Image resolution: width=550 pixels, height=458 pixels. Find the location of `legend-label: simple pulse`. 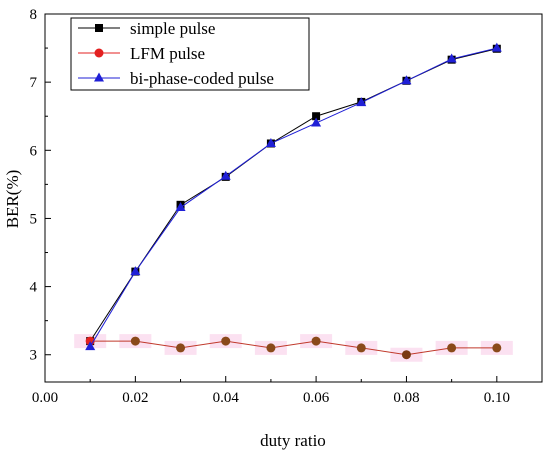

legend-label: simple pulse is located at coordinates (172, 28).